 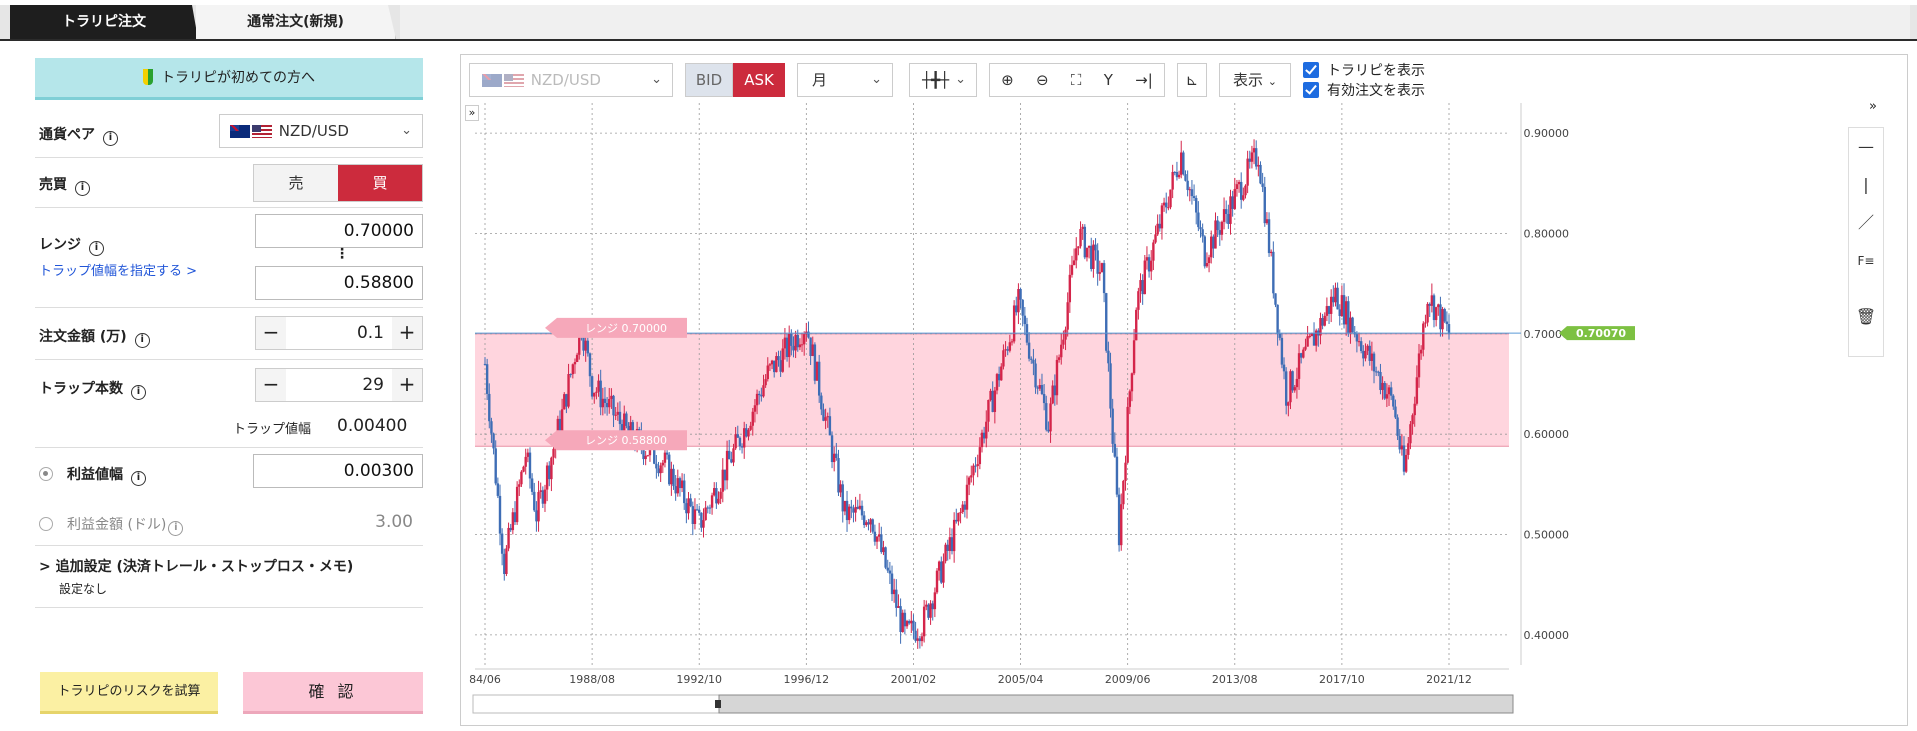 What do you see at coordinates (60, 245) in the screenshot?
I see `range-label-text: レンジ` at bounding box center [60, 245].